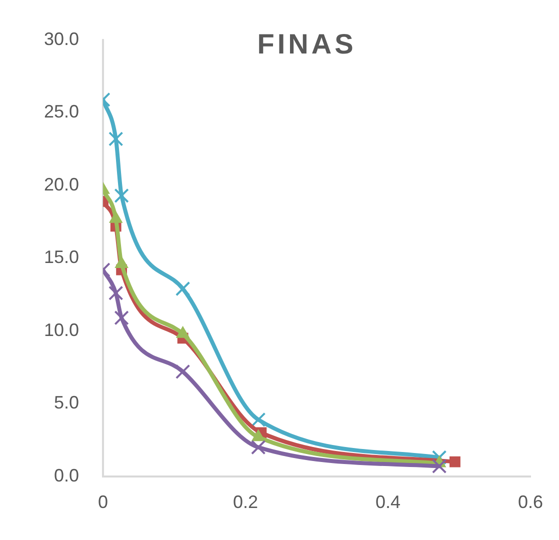  Describe the element at coordinates (531, 502) in the screenshot. I see `x-tick-label: 0.6` at that location.